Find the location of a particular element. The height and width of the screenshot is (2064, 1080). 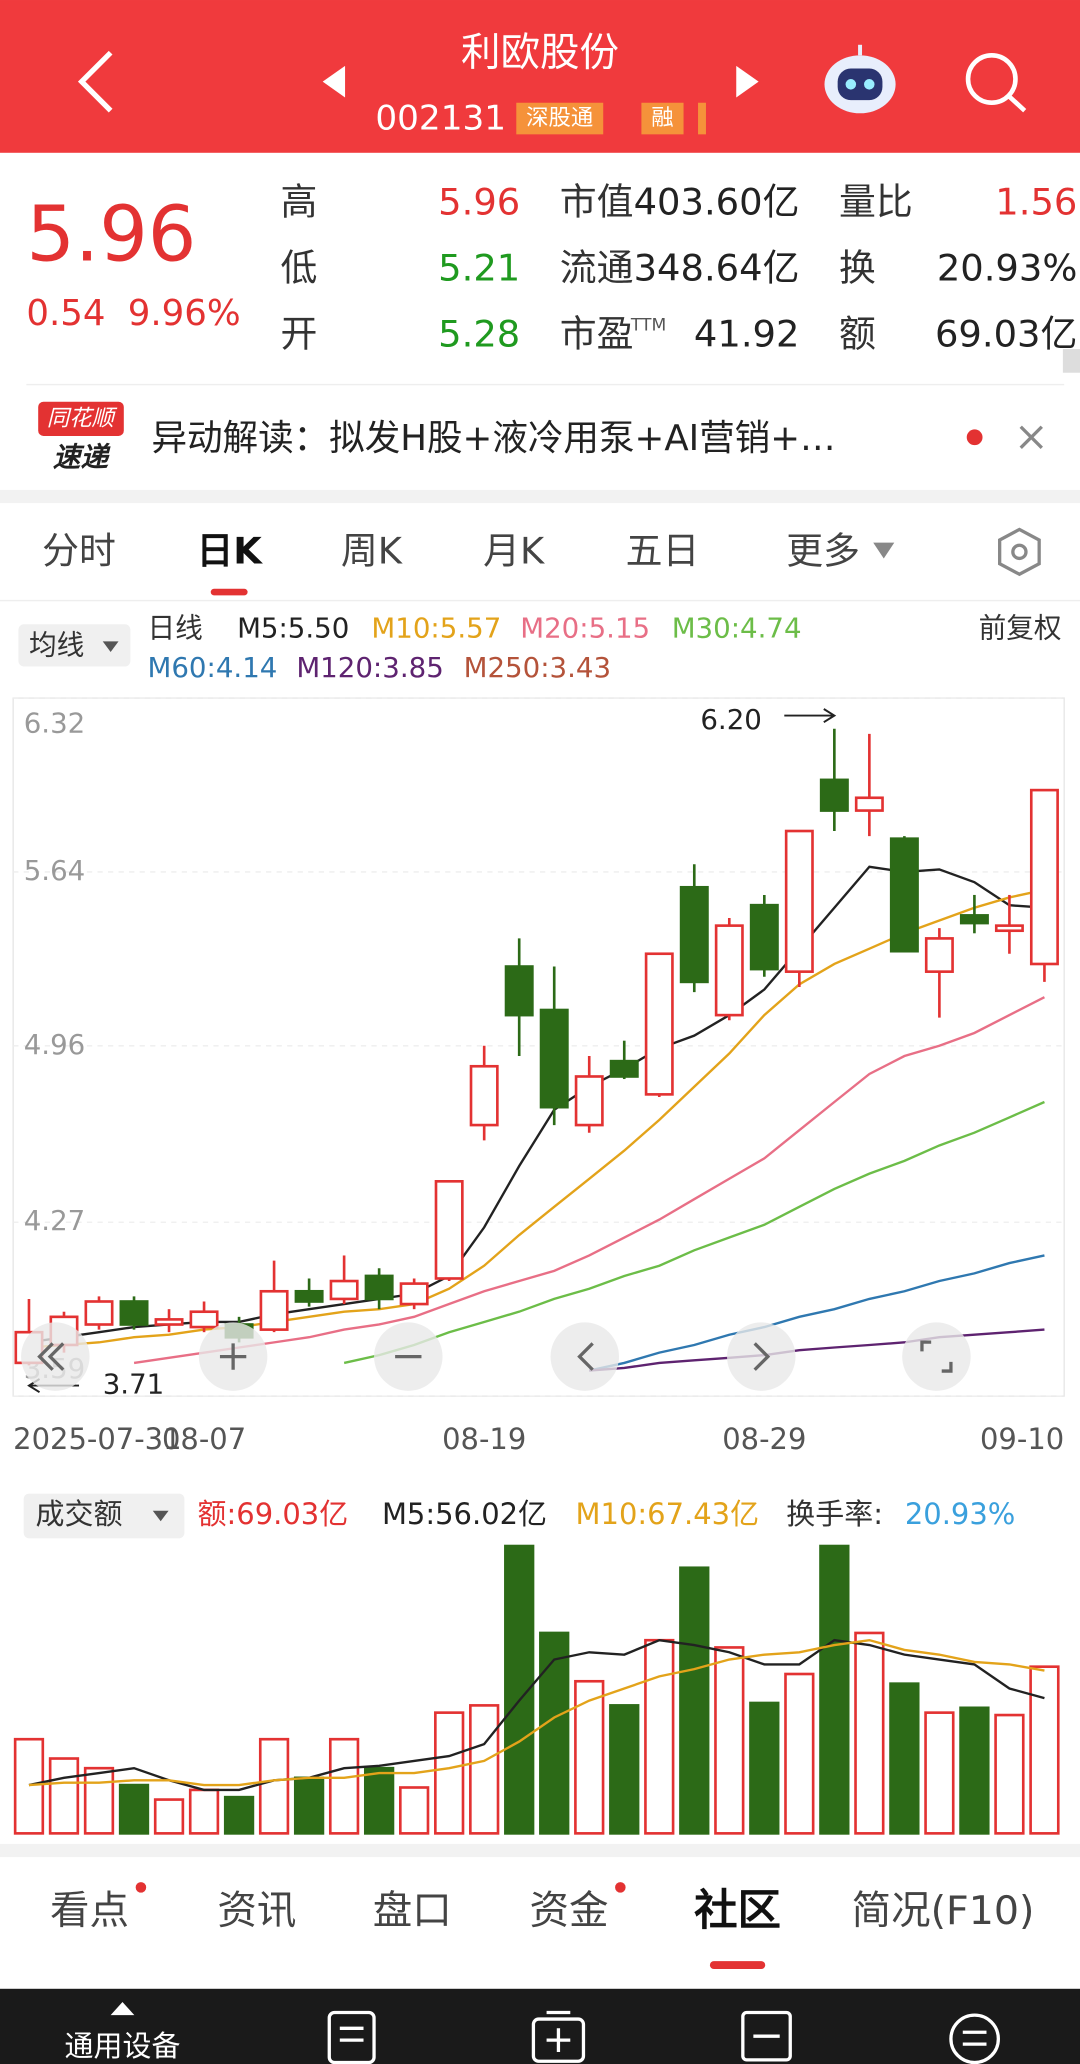

stock-name: 利欧股份 is located at coordinates (540, 53).